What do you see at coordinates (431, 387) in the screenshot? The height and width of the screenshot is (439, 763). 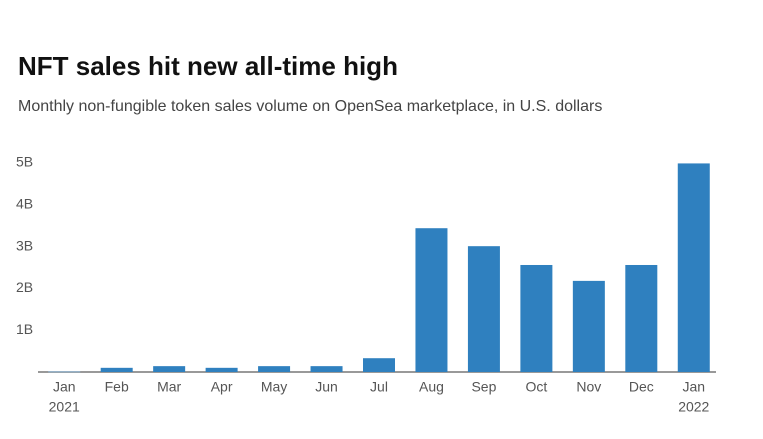 I see `x-tick-label: Aug` at bounding box center [431, 387].